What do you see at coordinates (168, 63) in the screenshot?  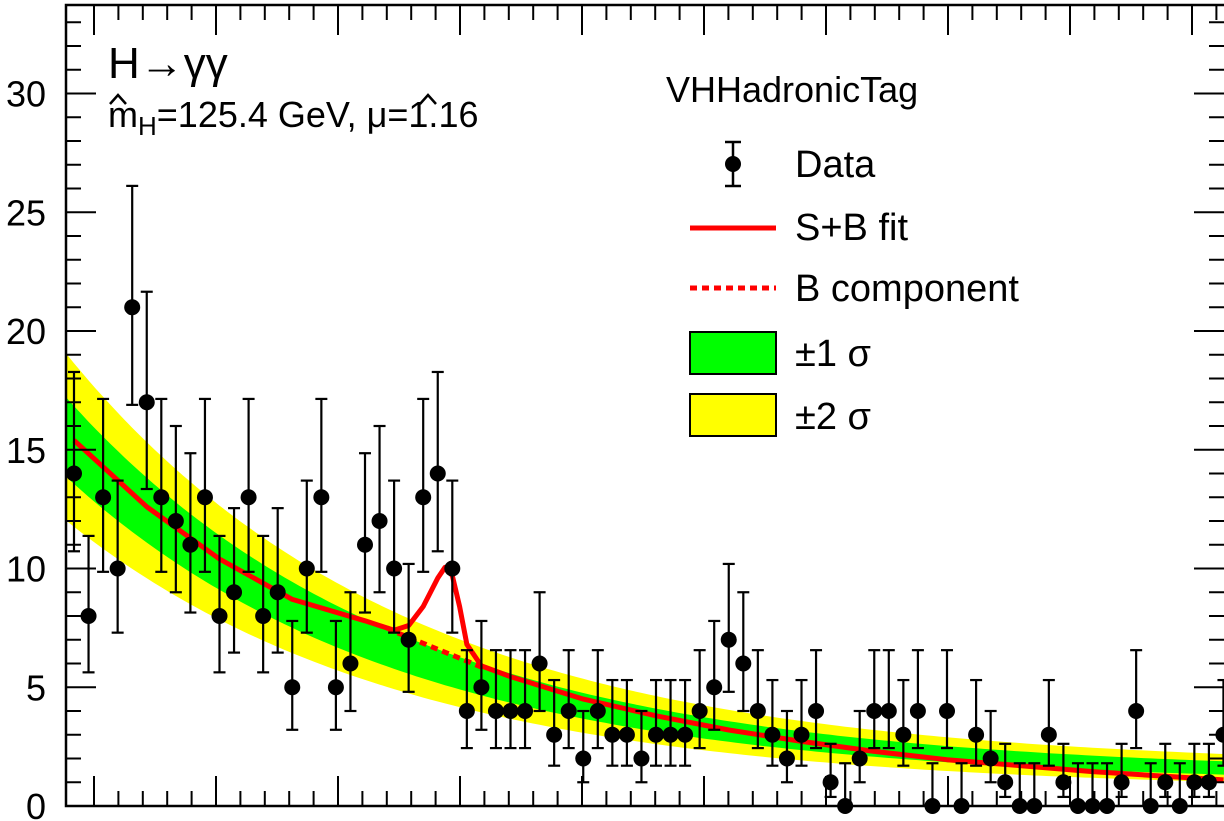 I see `process-label: H→γγ` at bounding box center [168, 63].